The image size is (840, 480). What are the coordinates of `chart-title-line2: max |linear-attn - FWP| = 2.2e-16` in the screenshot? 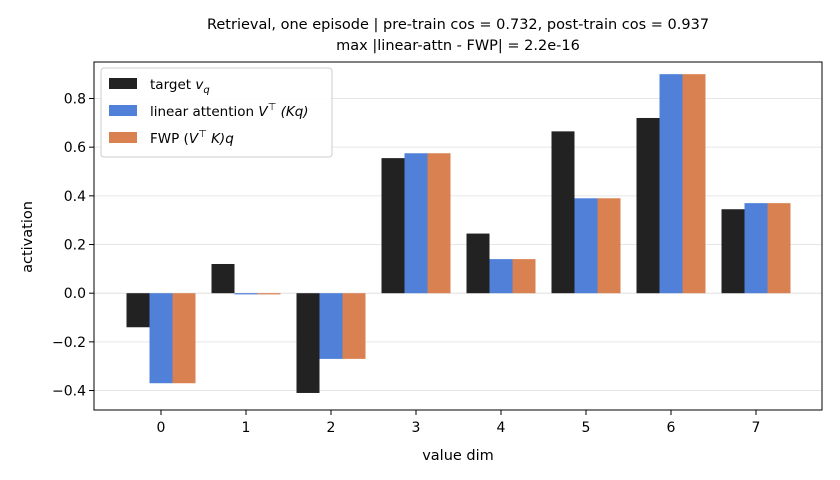 It's located at (458, 46).